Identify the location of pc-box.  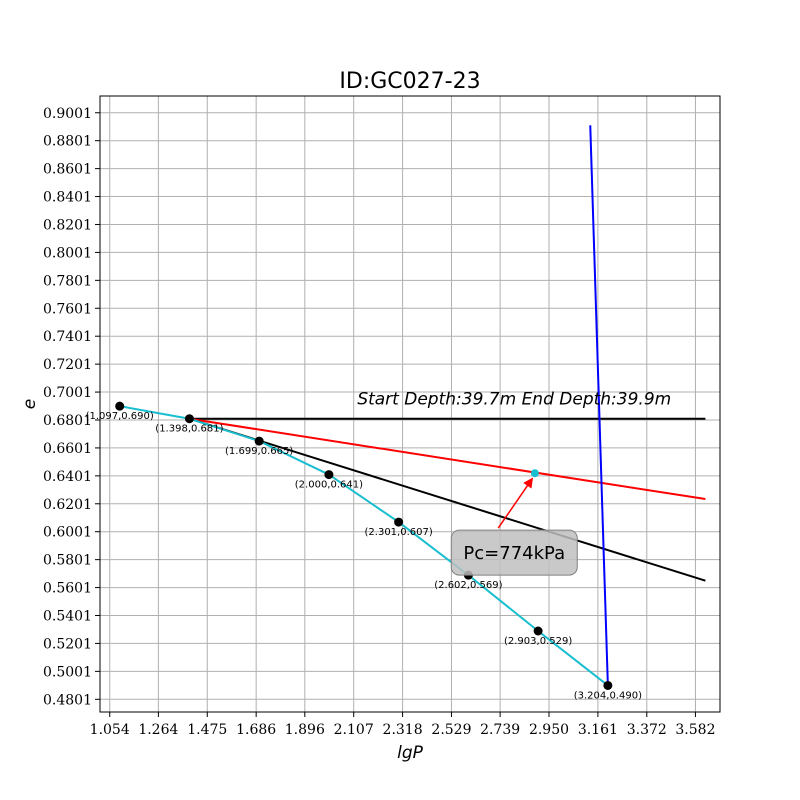
(514, 552).